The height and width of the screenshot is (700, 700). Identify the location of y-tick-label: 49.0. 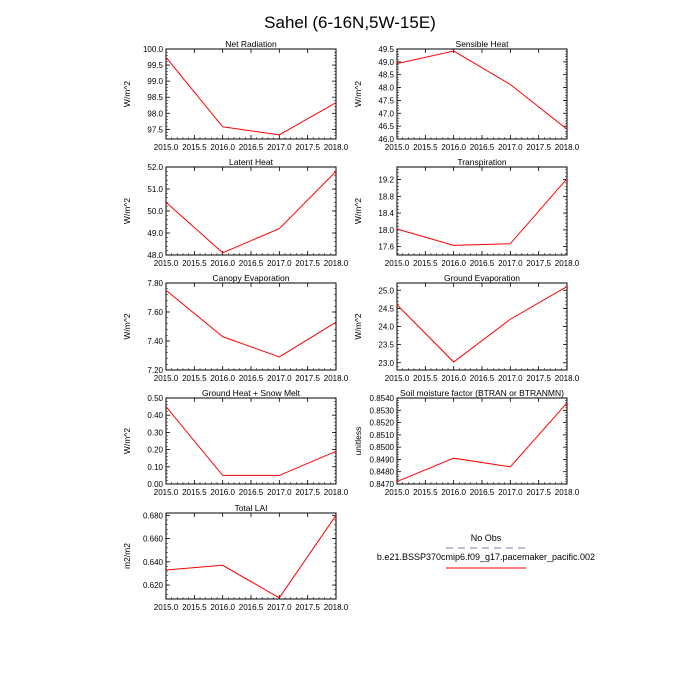
(155, 233).